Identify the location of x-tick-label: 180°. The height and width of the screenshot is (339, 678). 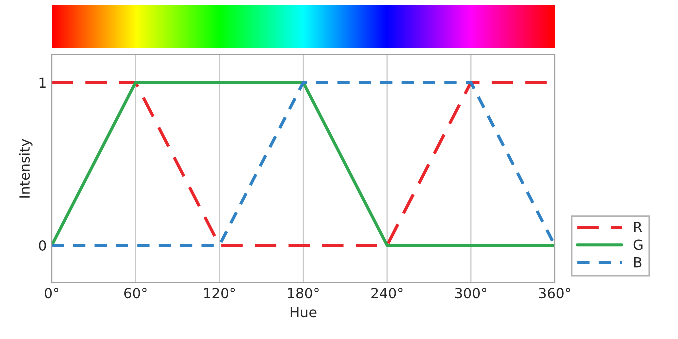
(303, 293).